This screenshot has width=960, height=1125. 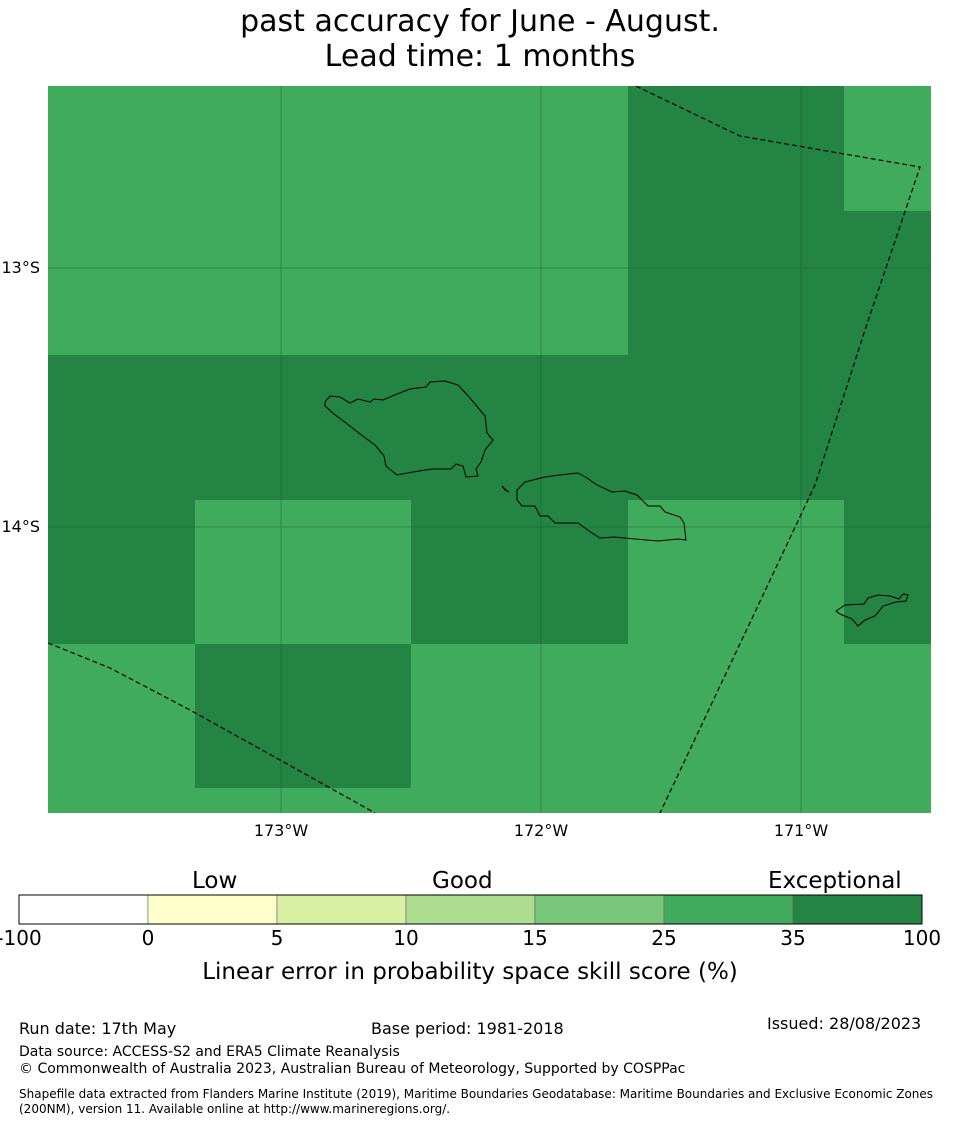 I want to click on colorbar-label-low: Low, so click(x=215, y=881).